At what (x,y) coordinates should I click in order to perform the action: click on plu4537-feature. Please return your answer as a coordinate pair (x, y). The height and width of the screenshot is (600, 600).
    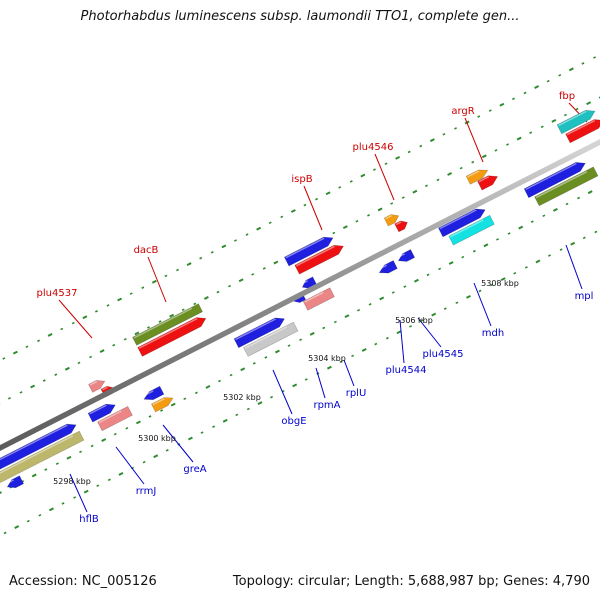
    Looking at the image, I should click on (97, 386).